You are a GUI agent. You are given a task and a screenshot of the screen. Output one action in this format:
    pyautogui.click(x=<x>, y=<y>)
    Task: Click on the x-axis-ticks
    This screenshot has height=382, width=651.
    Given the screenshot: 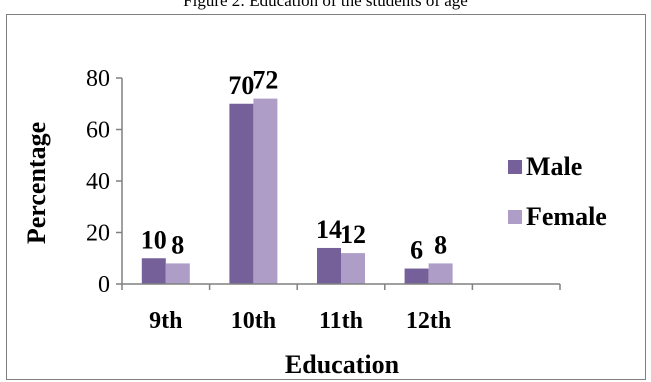 What is the action you would take?
    pyautogui.click(x=341, y=287)
    